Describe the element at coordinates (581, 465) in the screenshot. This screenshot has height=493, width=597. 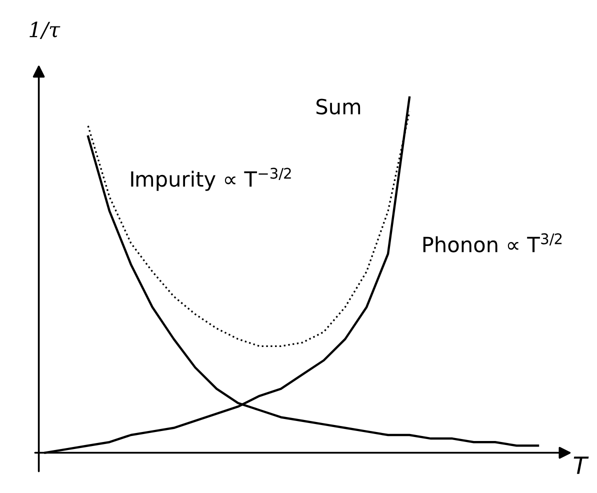
I see `x-axis-title: T` at that location.